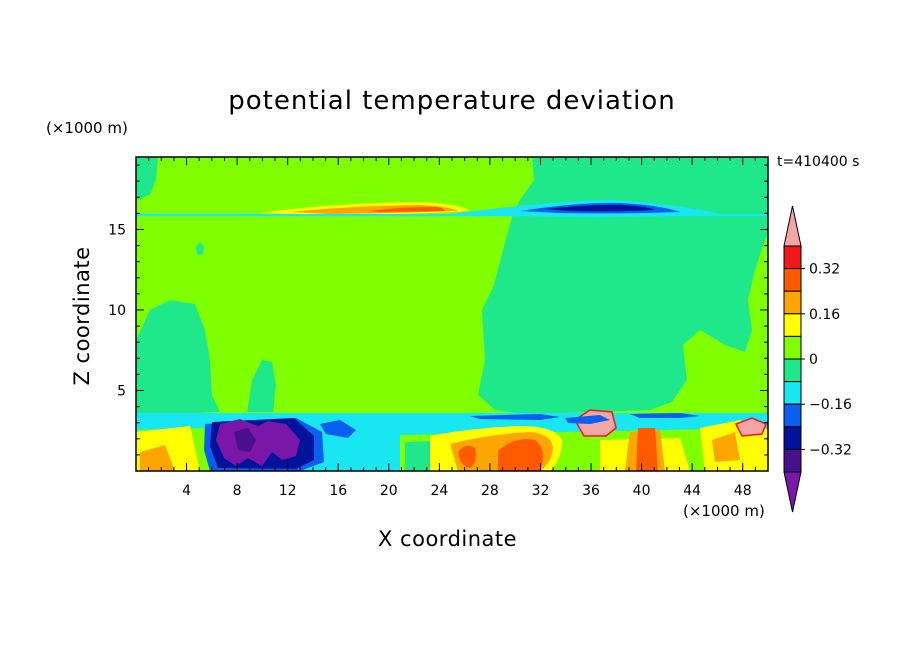 Image resolution: width=904 pixels, height=654 pixels. What do you see at coordinates (515, 417) in the screenshot?
I see `field-cold-lowlevel-line` at bounding box center [515, 417].